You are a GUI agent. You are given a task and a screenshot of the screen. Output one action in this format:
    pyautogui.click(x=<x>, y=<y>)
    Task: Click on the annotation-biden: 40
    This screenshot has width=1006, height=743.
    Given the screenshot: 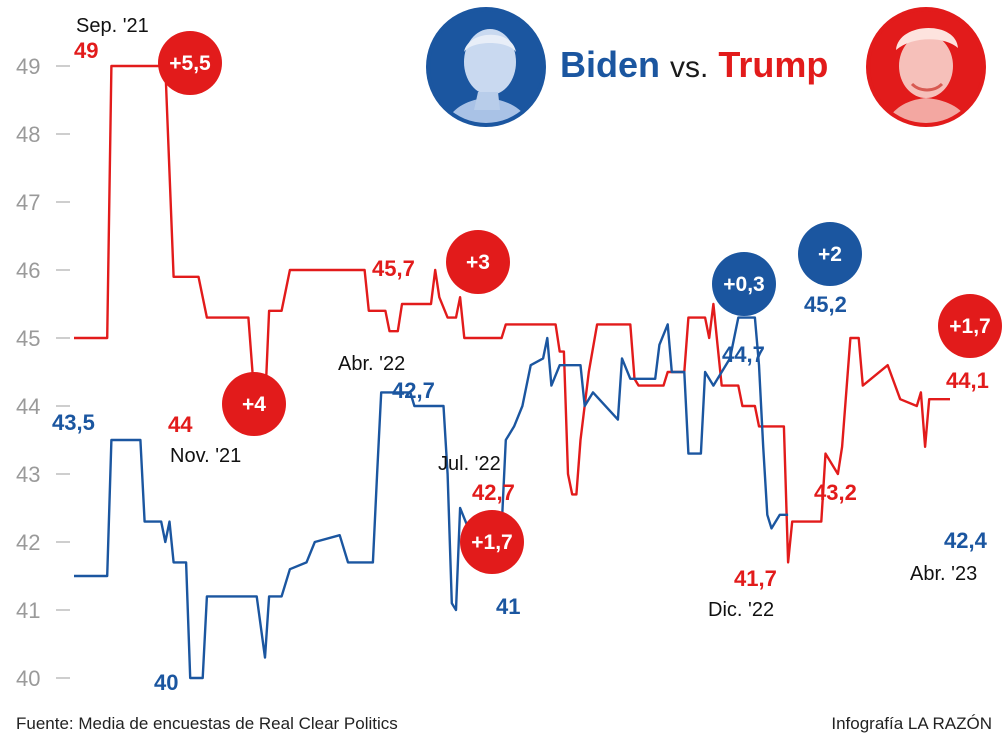 What is the action you would take?
    pyautogui.click(x=166, y=682)
    